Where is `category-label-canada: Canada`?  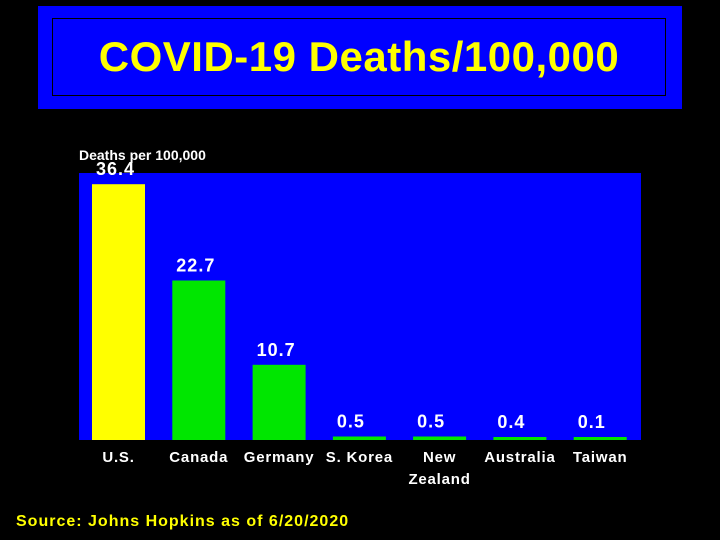
category-label-canada: Canada is located at coordinates (198, 457).